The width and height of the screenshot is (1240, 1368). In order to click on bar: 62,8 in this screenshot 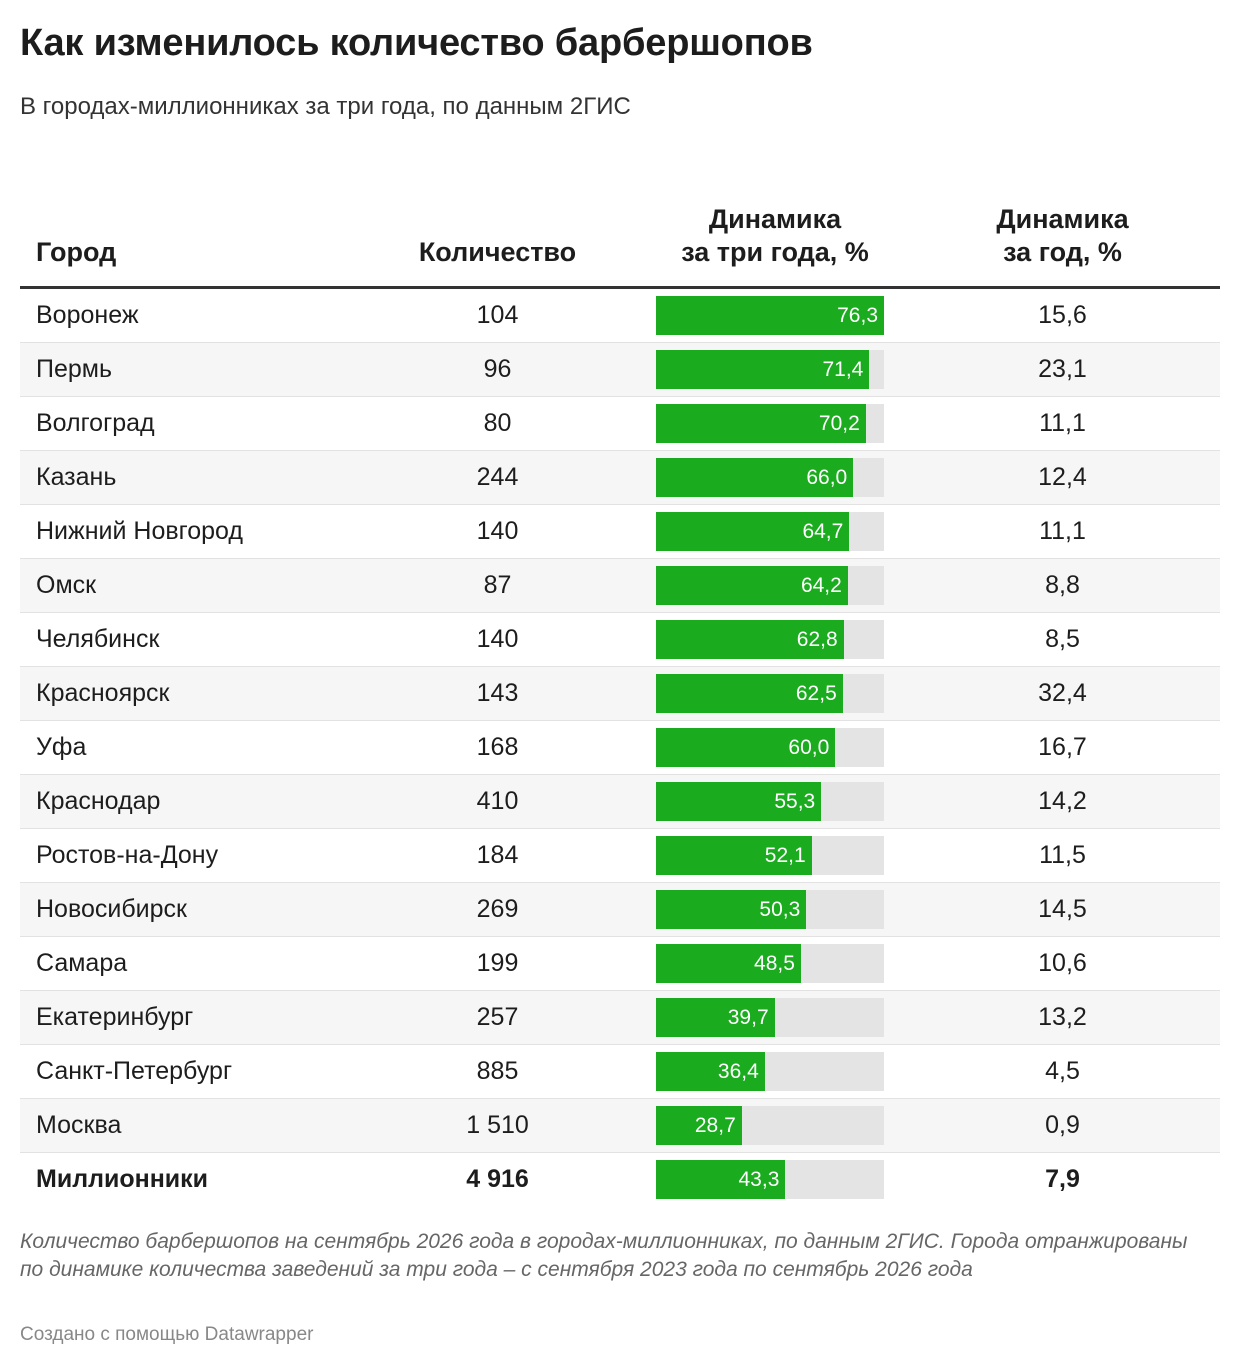, I will do `click(750, 639)`.